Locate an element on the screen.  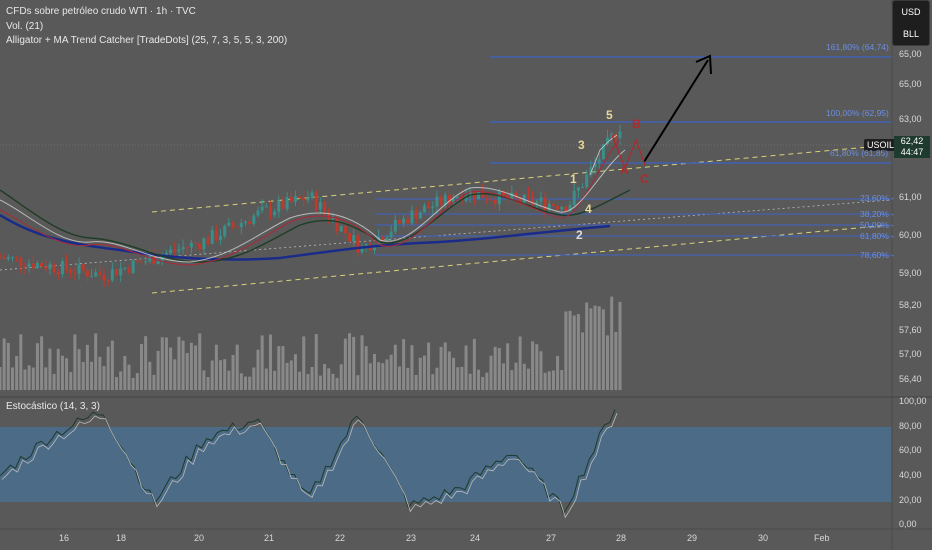
currency-label: USD is located at coordinates (911, 12).